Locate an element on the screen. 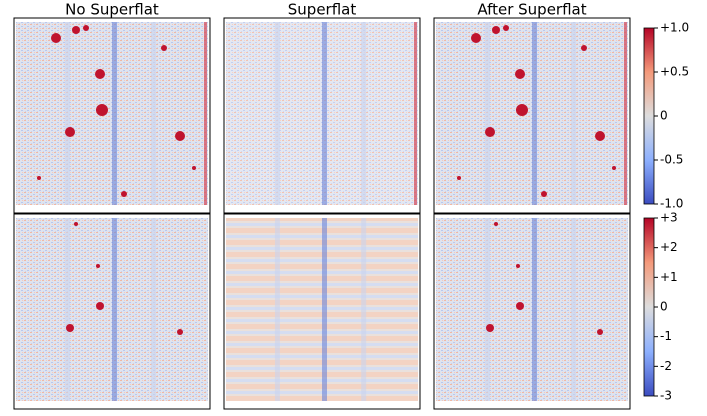 The width and height of the screenshot is (707, 416). colorbar-tick-label: +3 is located at coordinates (669, 218).